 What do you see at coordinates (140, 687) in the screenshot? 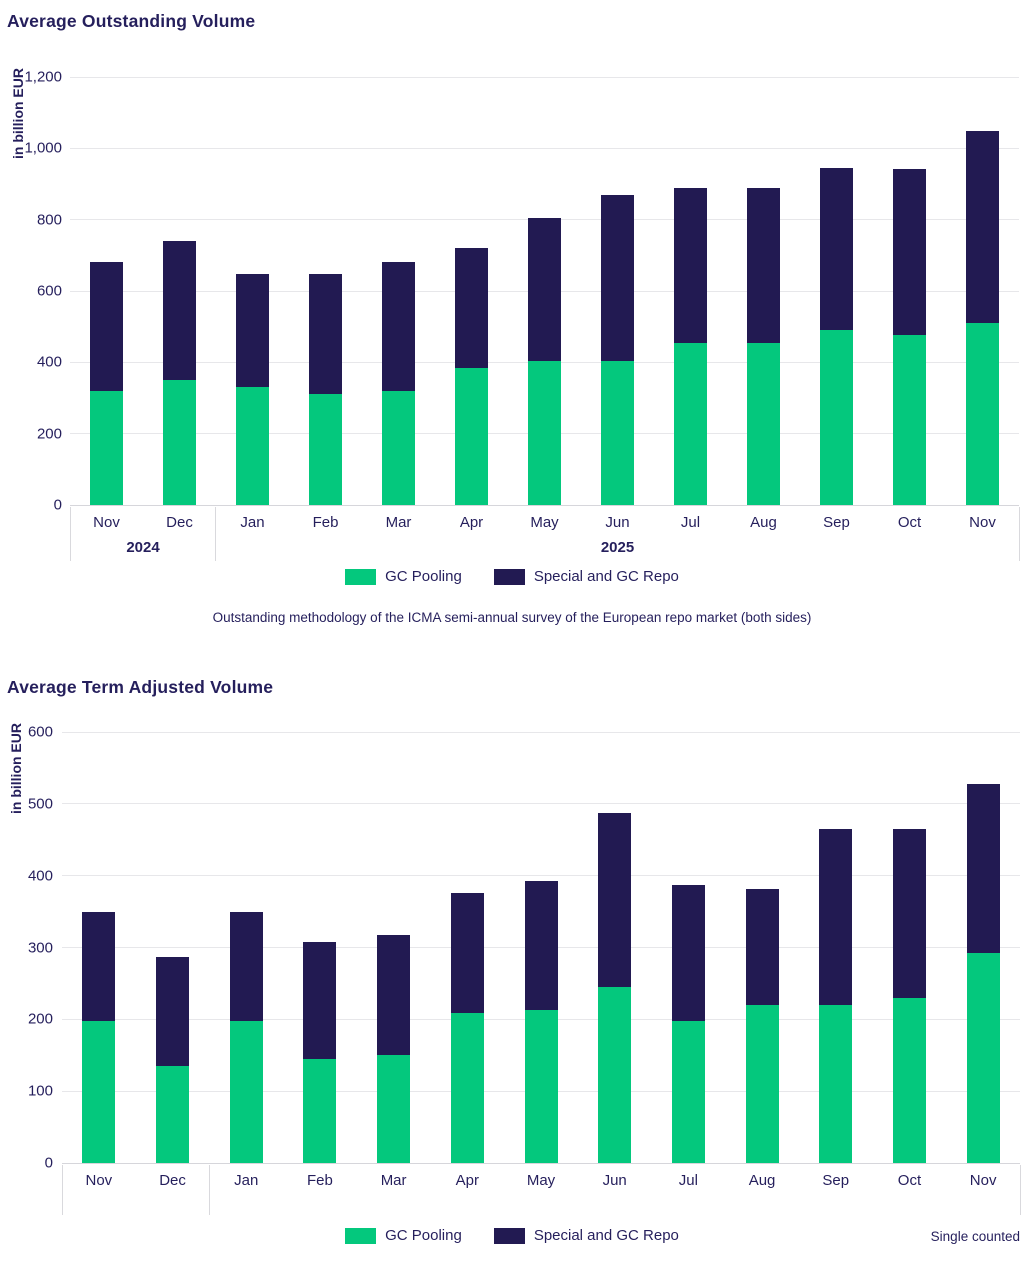
I see `chart-title: Average Term Adjusted Volume` at bounding box center [140, 687].